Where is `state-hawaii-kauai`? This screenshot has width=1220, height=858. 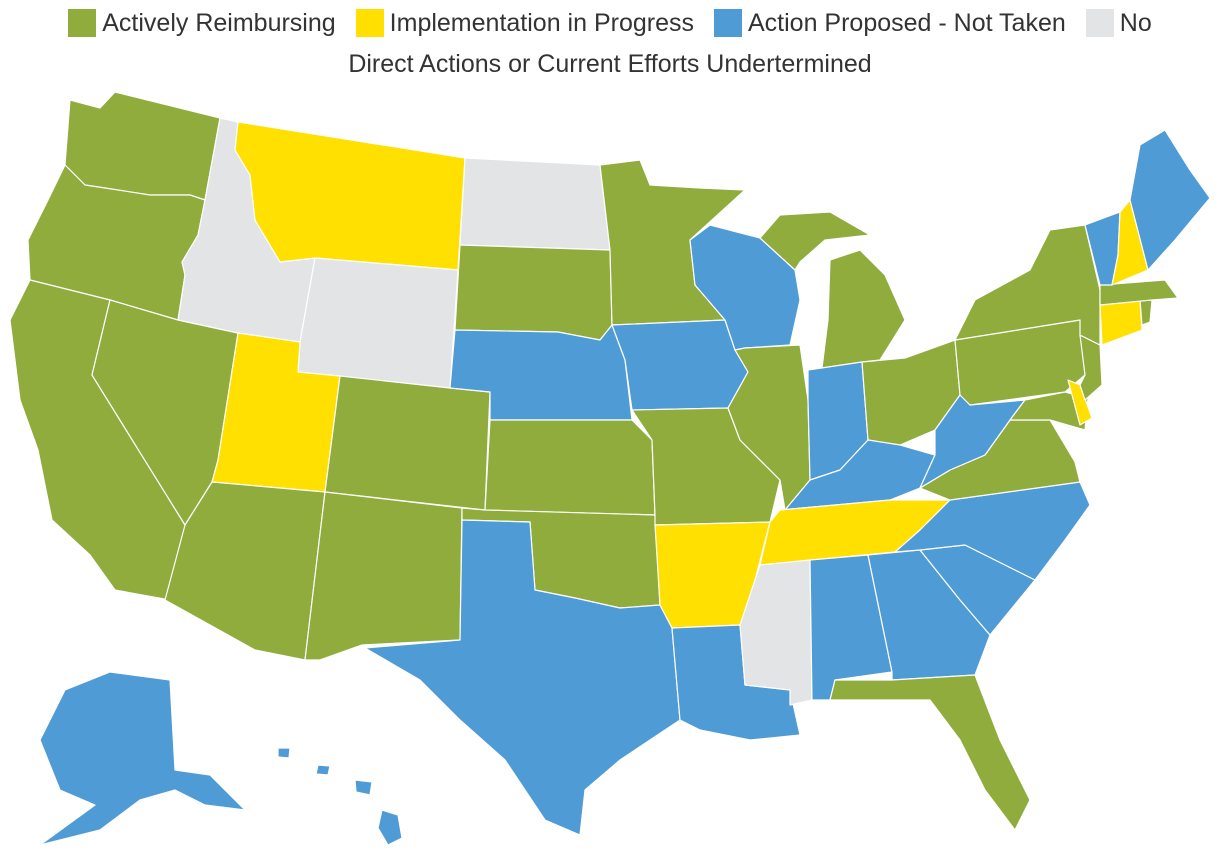 state-hawaii-kauai is located at coordinates (284, 753).